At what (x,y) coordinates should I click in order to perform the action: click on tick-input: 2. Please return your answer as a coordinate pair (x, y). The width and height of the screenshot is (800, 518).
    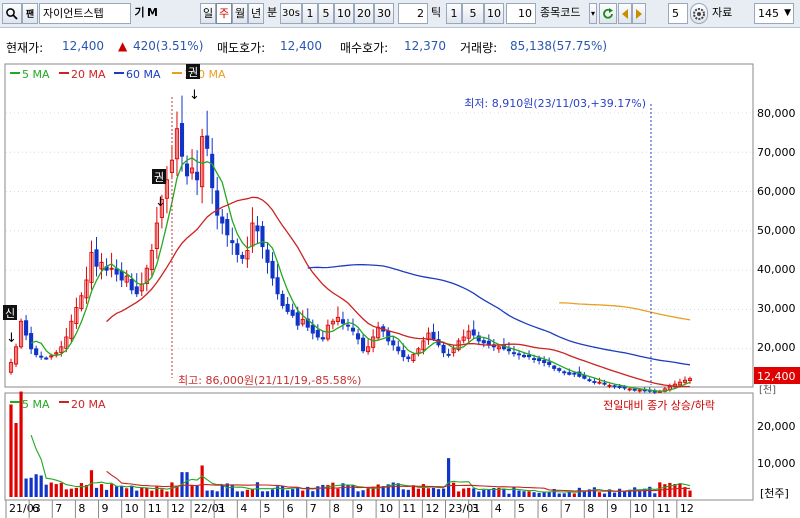
    Looking at the image, I should click on (413, 13).